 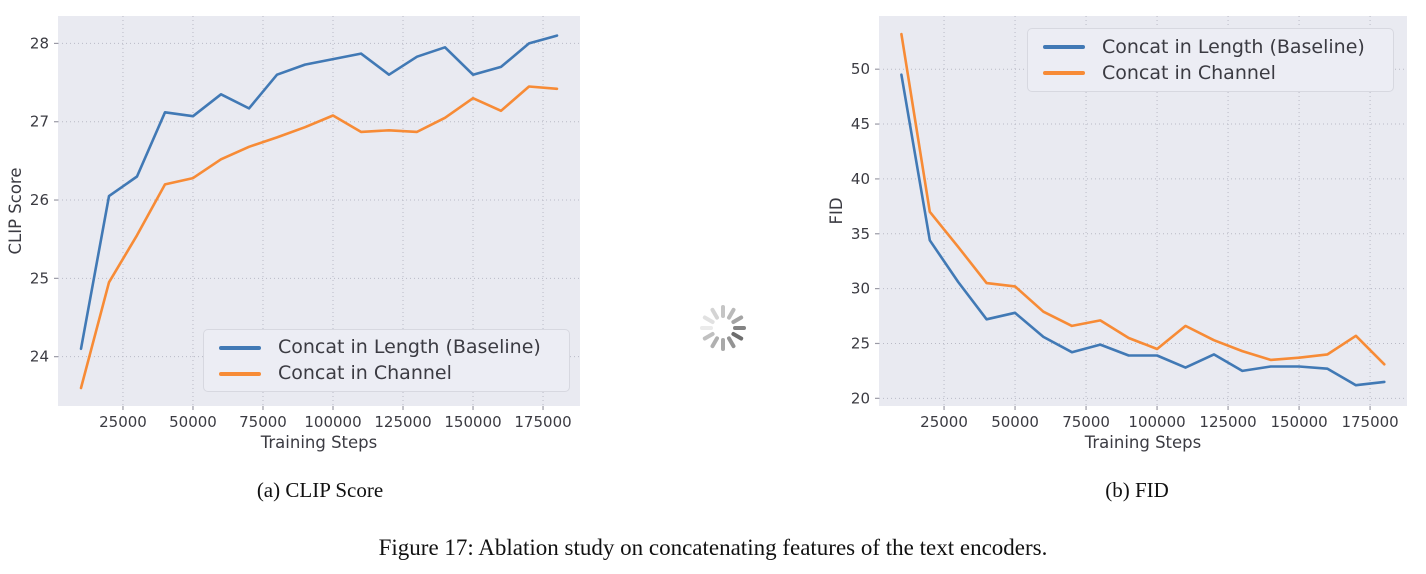 What do you see at coordinates (860, 124) in the screenshot?
I see `svg-text: 45` at bounding box center [860, 124].